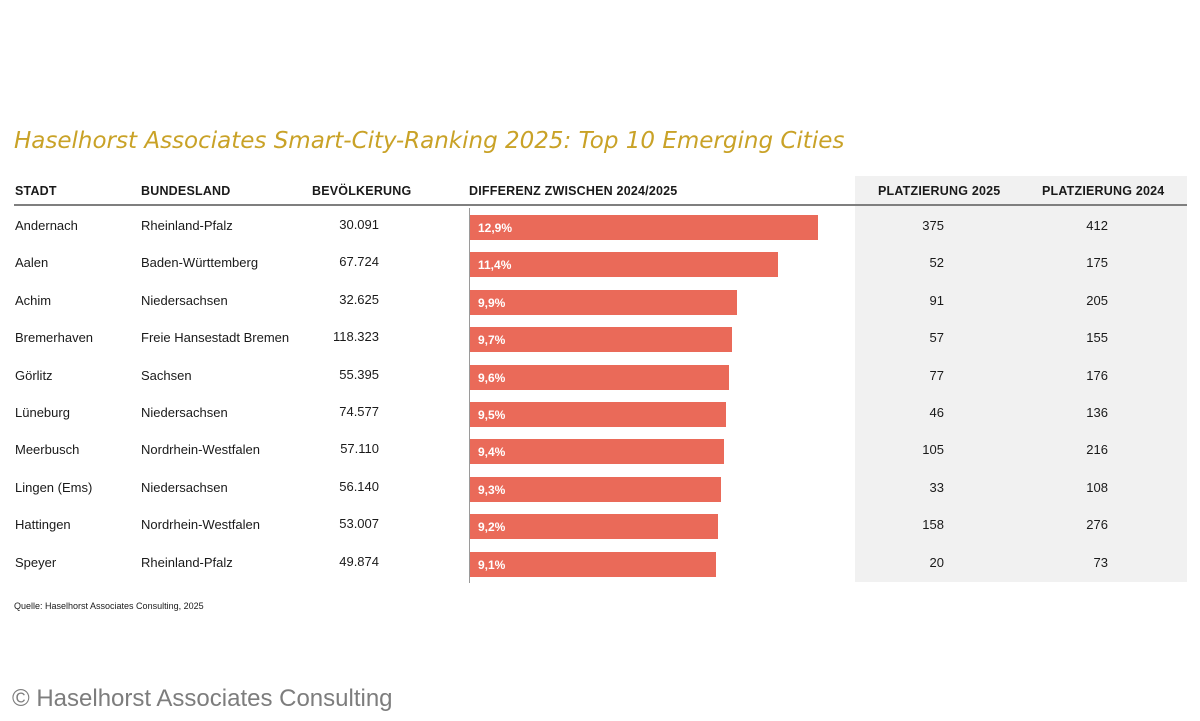 The height and width of the screenshot is (721, 1200). What do you see at coordinates (359, 374) in the screenshot?
I see `cell-bevoelkerung: 55.395` at bounding box center [359, 374].